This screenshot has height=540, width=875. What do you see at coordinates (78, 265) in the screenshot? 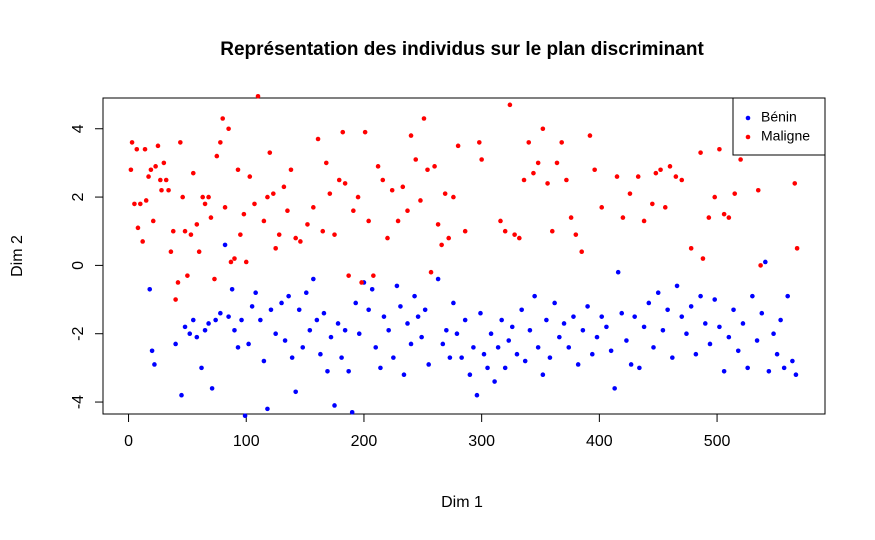
I see `y-tick-label: 0` at bounding box center [78, 265].